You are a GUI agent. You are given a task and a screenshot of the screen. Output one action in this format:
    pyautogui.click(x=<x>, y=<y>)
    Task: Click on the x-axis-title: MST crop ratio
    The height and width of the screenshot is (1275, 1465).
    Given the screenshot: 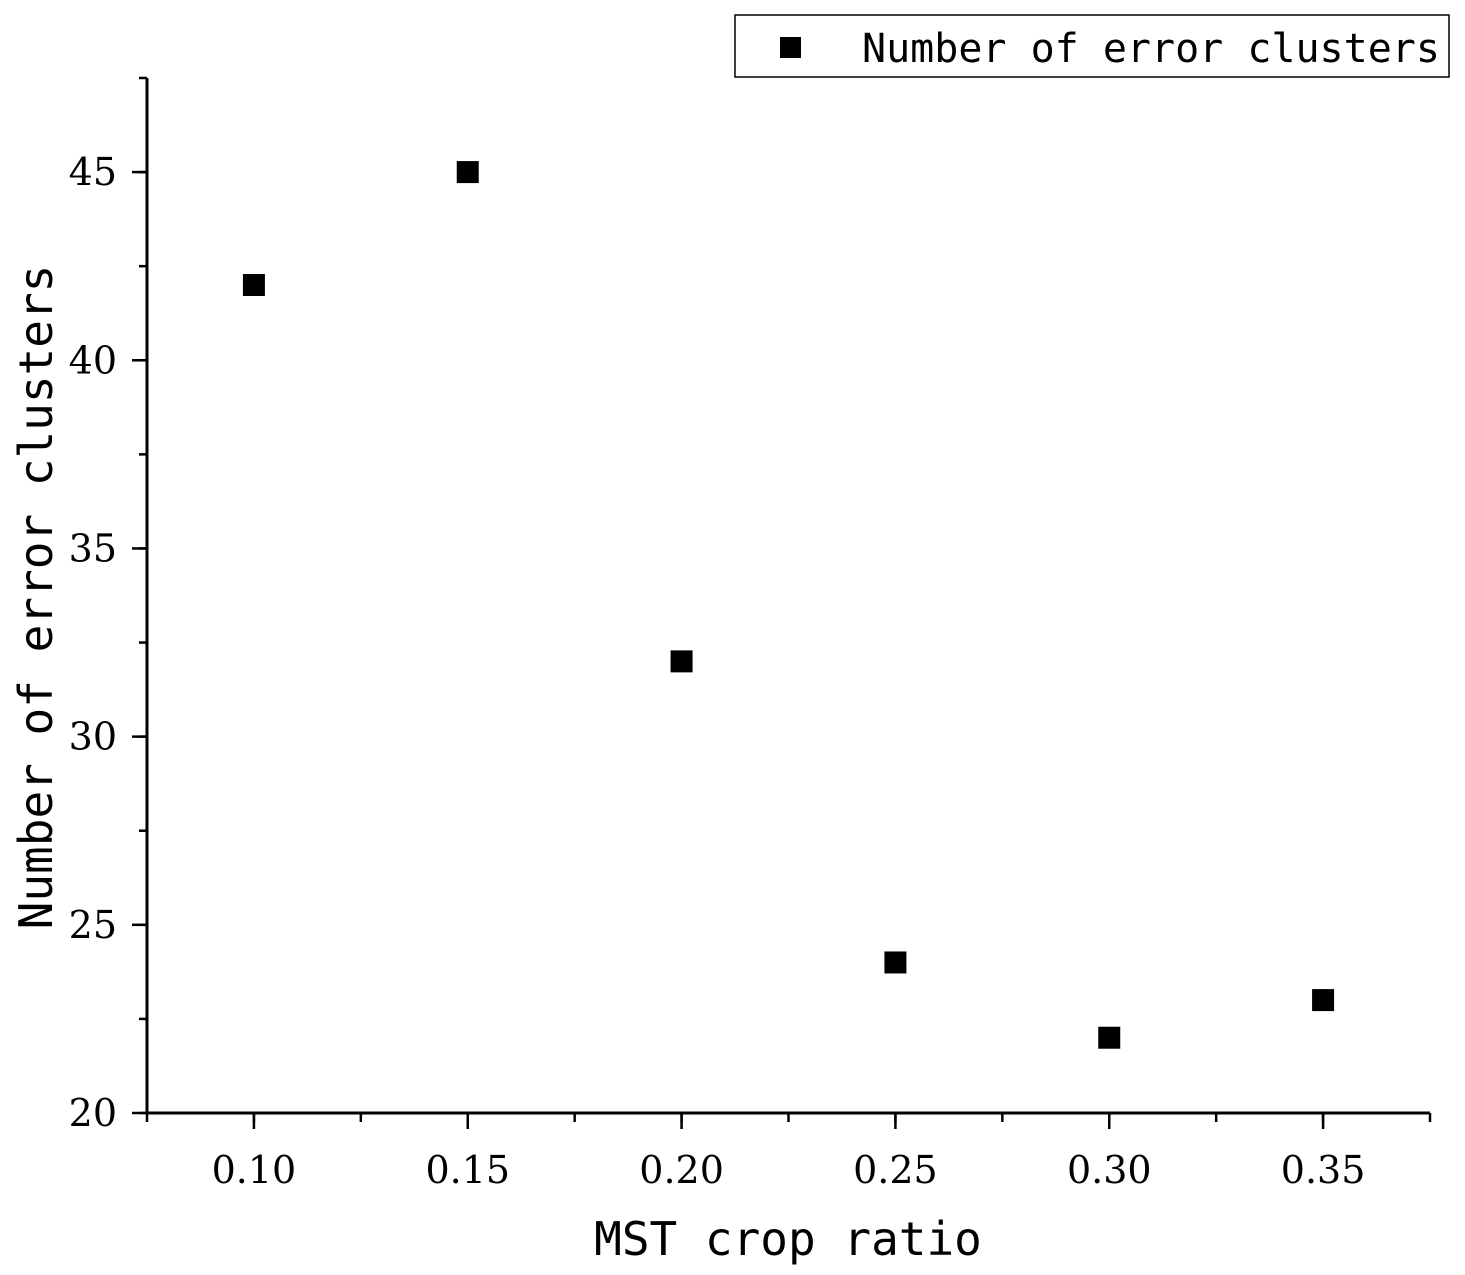 What is the action you would take?
    pyautogui.click(x=788, y=1239)
    